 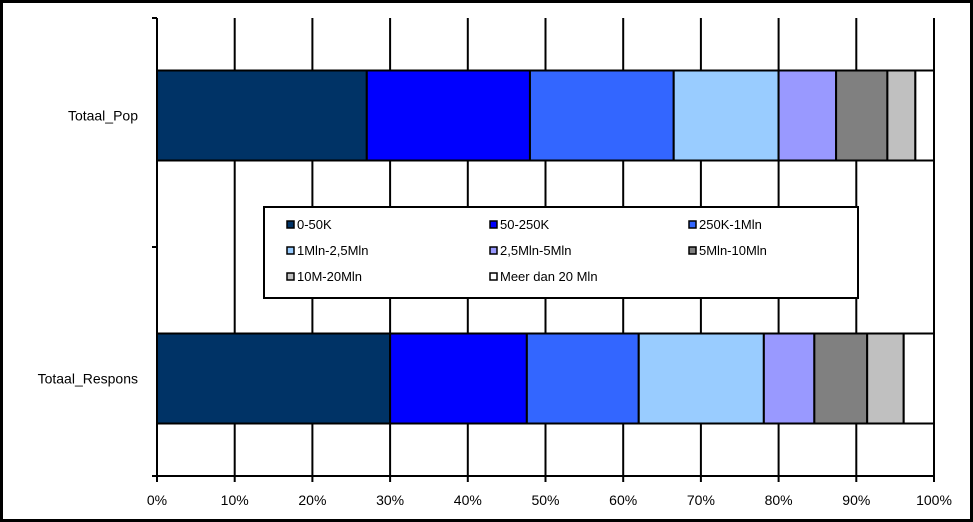 I want to click on legend-label: 10M-20Mln, so click(x=329, y=276).